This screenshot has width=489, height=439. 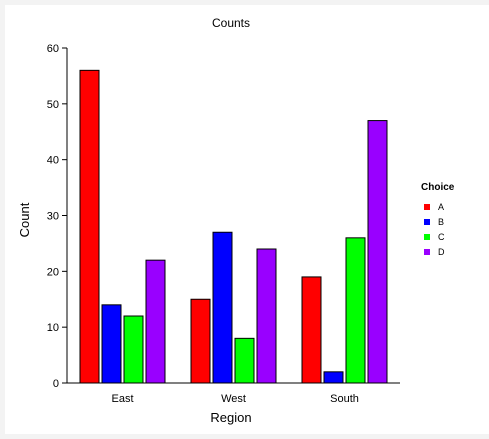 I want to click on y-tick-label: 20, so click(x=53, y=272).